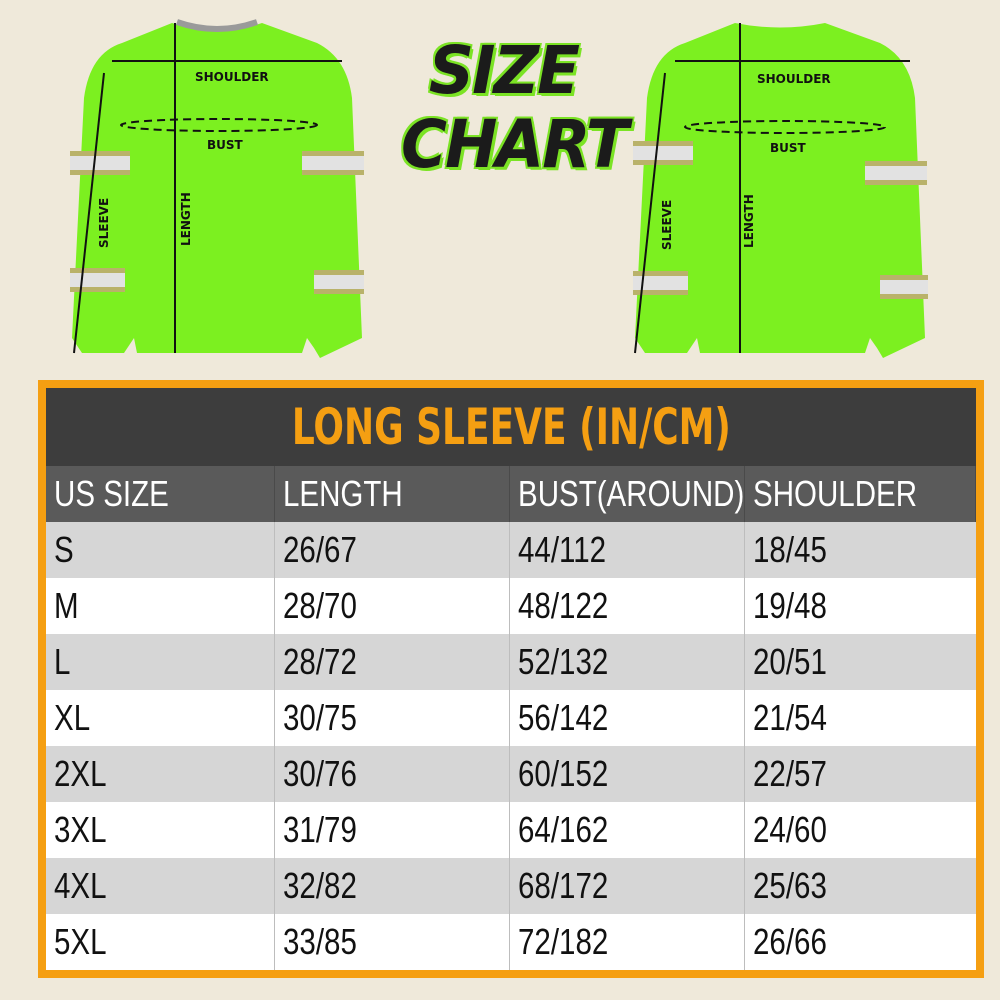 Image resolution: width=1000 pixels, height=1000 pixels. Describe the element at coordinates (790, 717) in the screenshot. I see `cell-value: 21/54` at that location.